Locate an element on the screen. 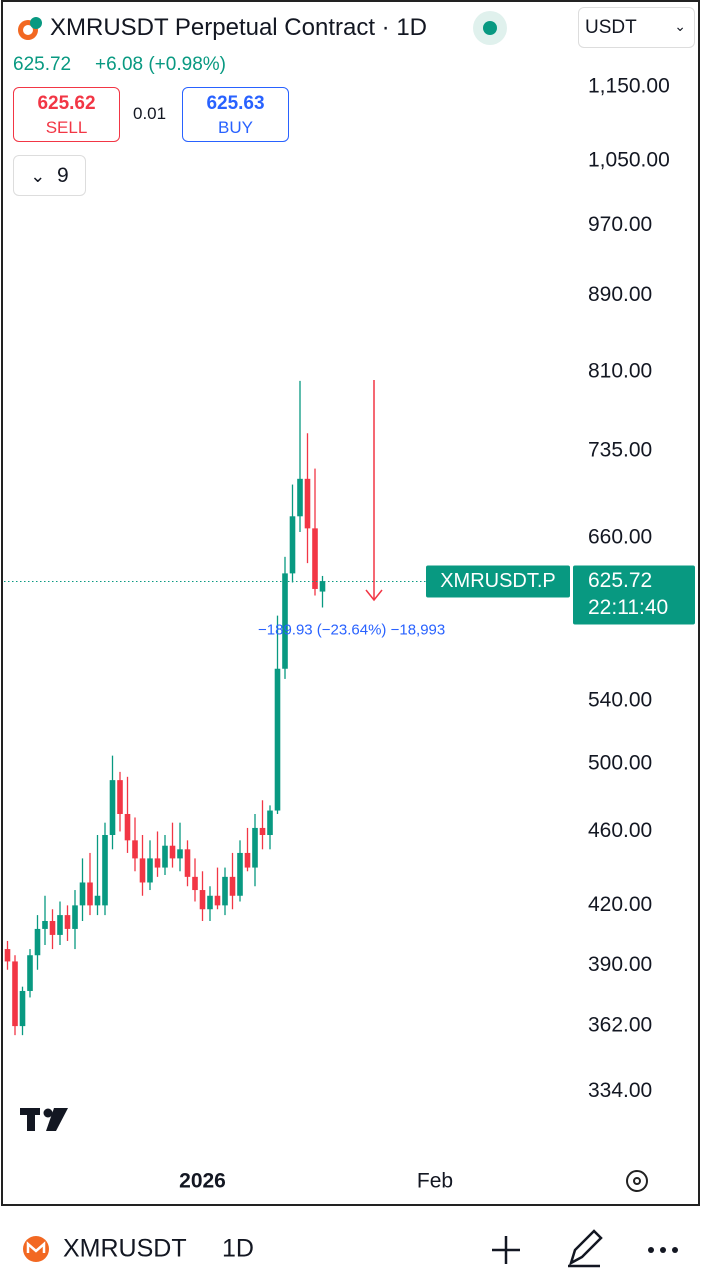 This screenshot has width=702, height=1280. y-tick-label: 660.00 is located at coordinates (620, 537).